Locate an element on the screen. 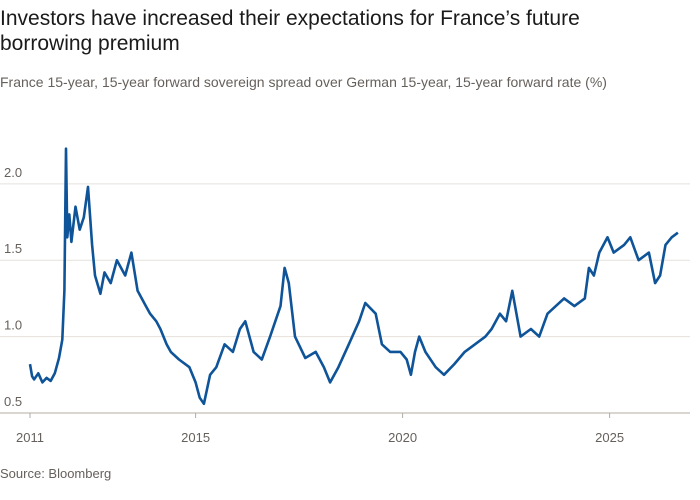 The image size is (700, 500). y-tick-label: 0.5 is located at coordinates (13, 401).